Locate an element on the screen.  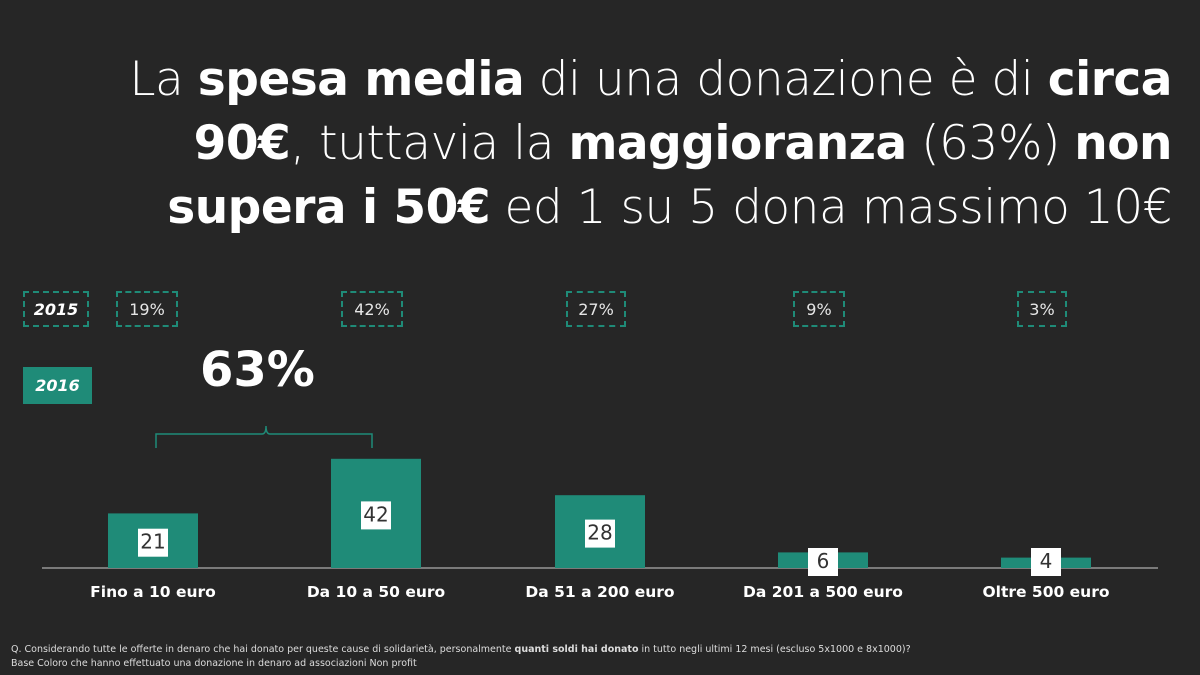
bar-value-label: 28 is located at coordinates (599, 533).